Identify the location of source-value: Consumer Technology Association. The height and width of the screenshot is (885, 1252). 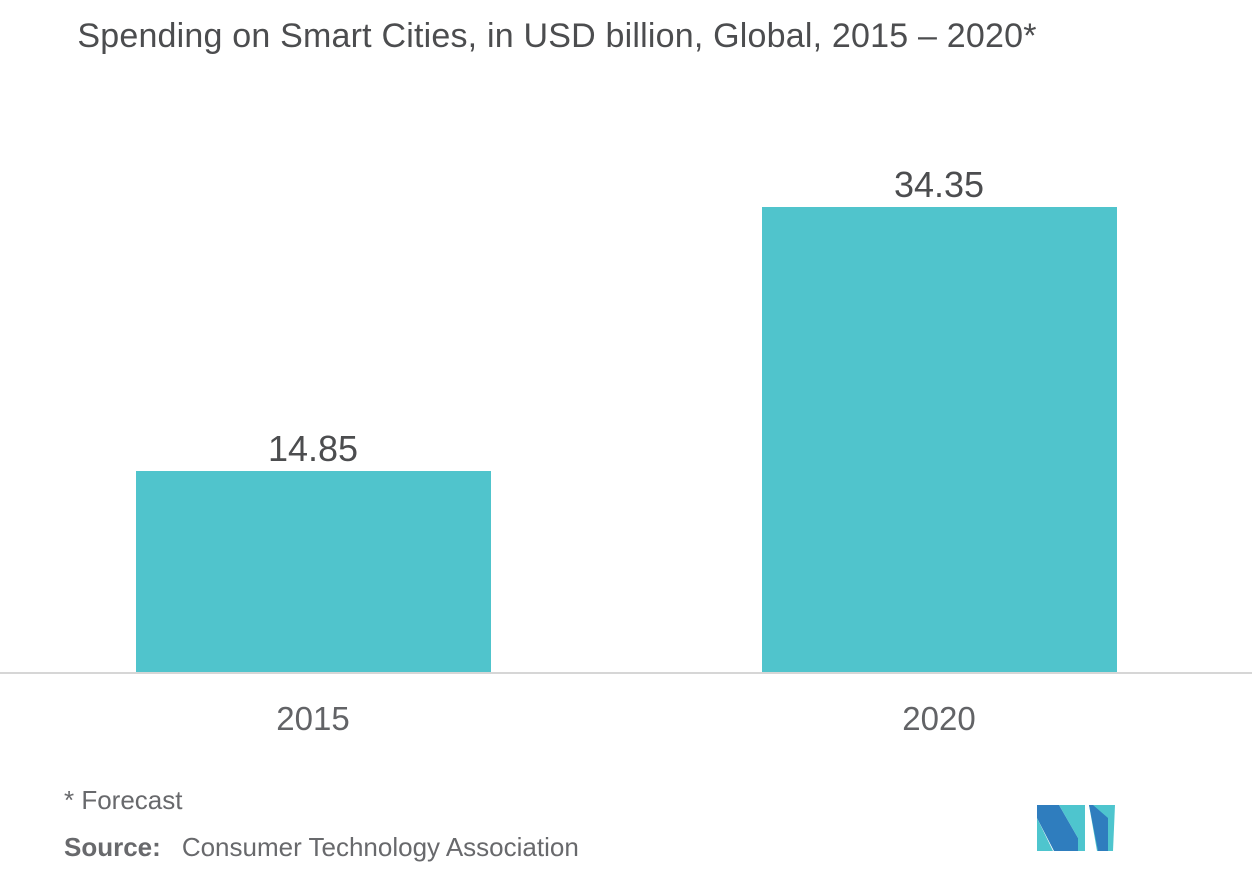
(380, 847).